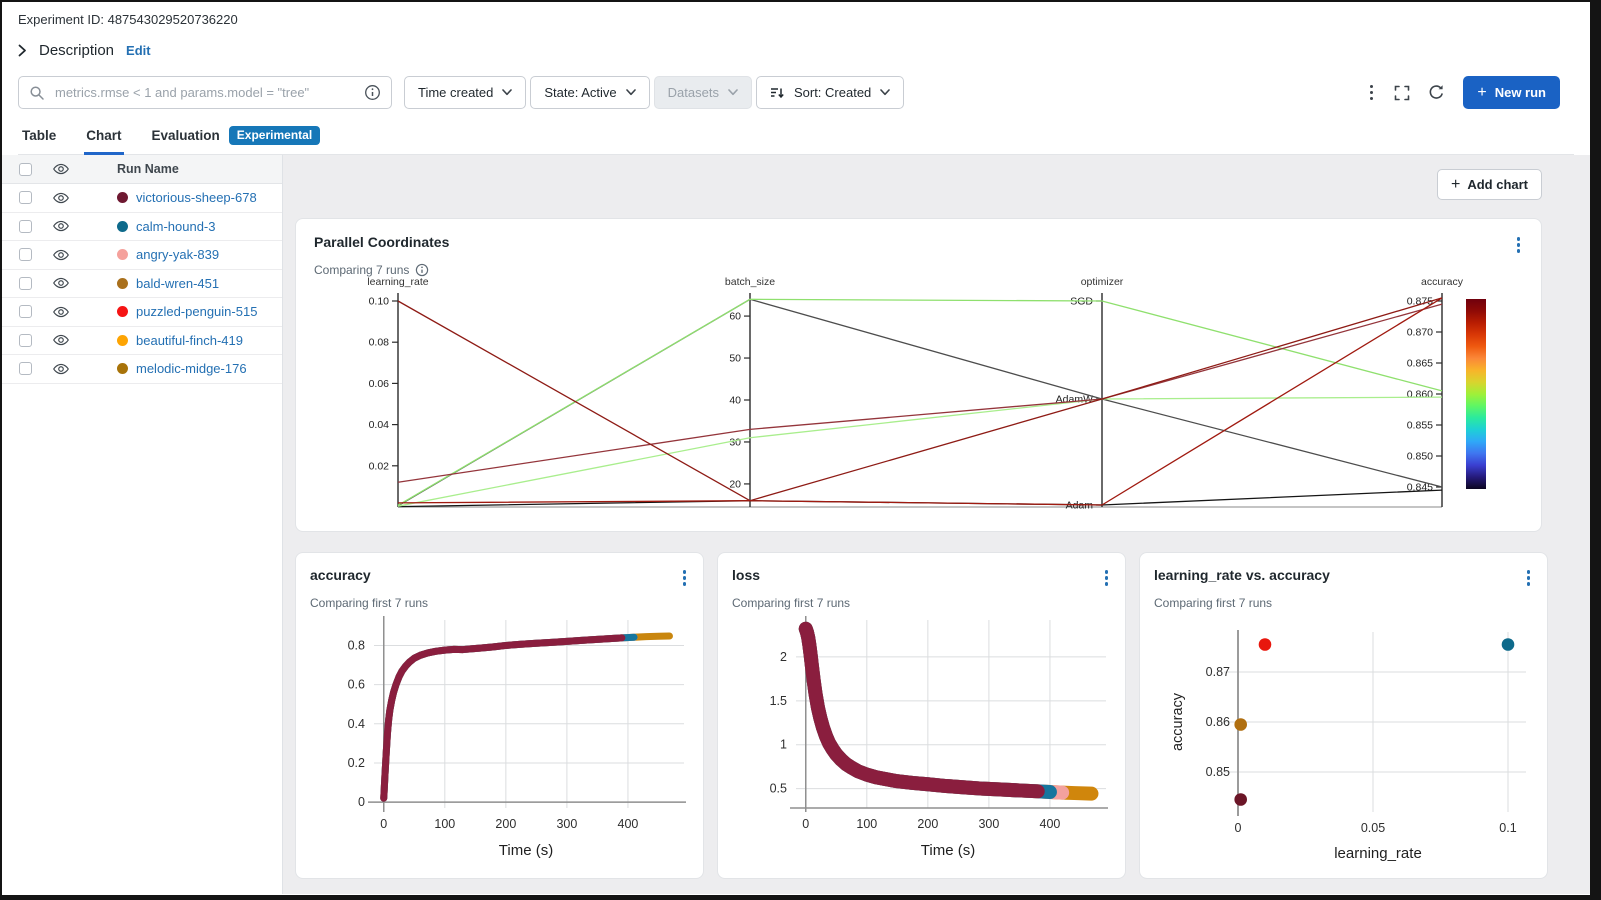  Describe the element at coordinates (189, 340) in the screenshot. I see `run-name-link: beautiful-finch-419` at that location.